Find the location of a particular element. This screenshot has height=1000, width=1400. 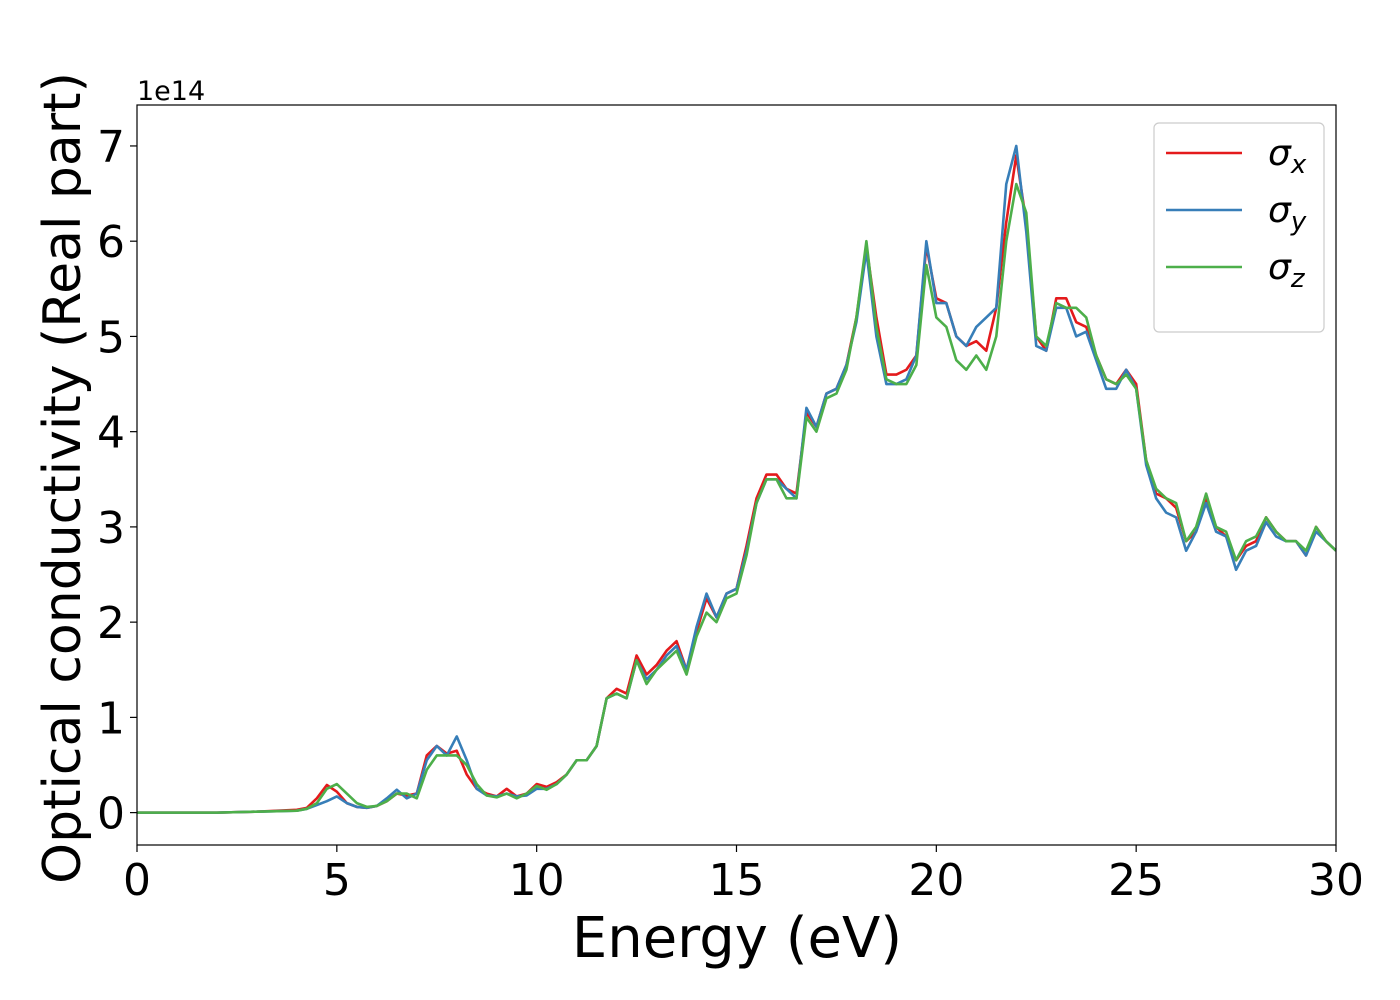

x-axis-label: Energy (eV) is located at coordinates (737, 938).